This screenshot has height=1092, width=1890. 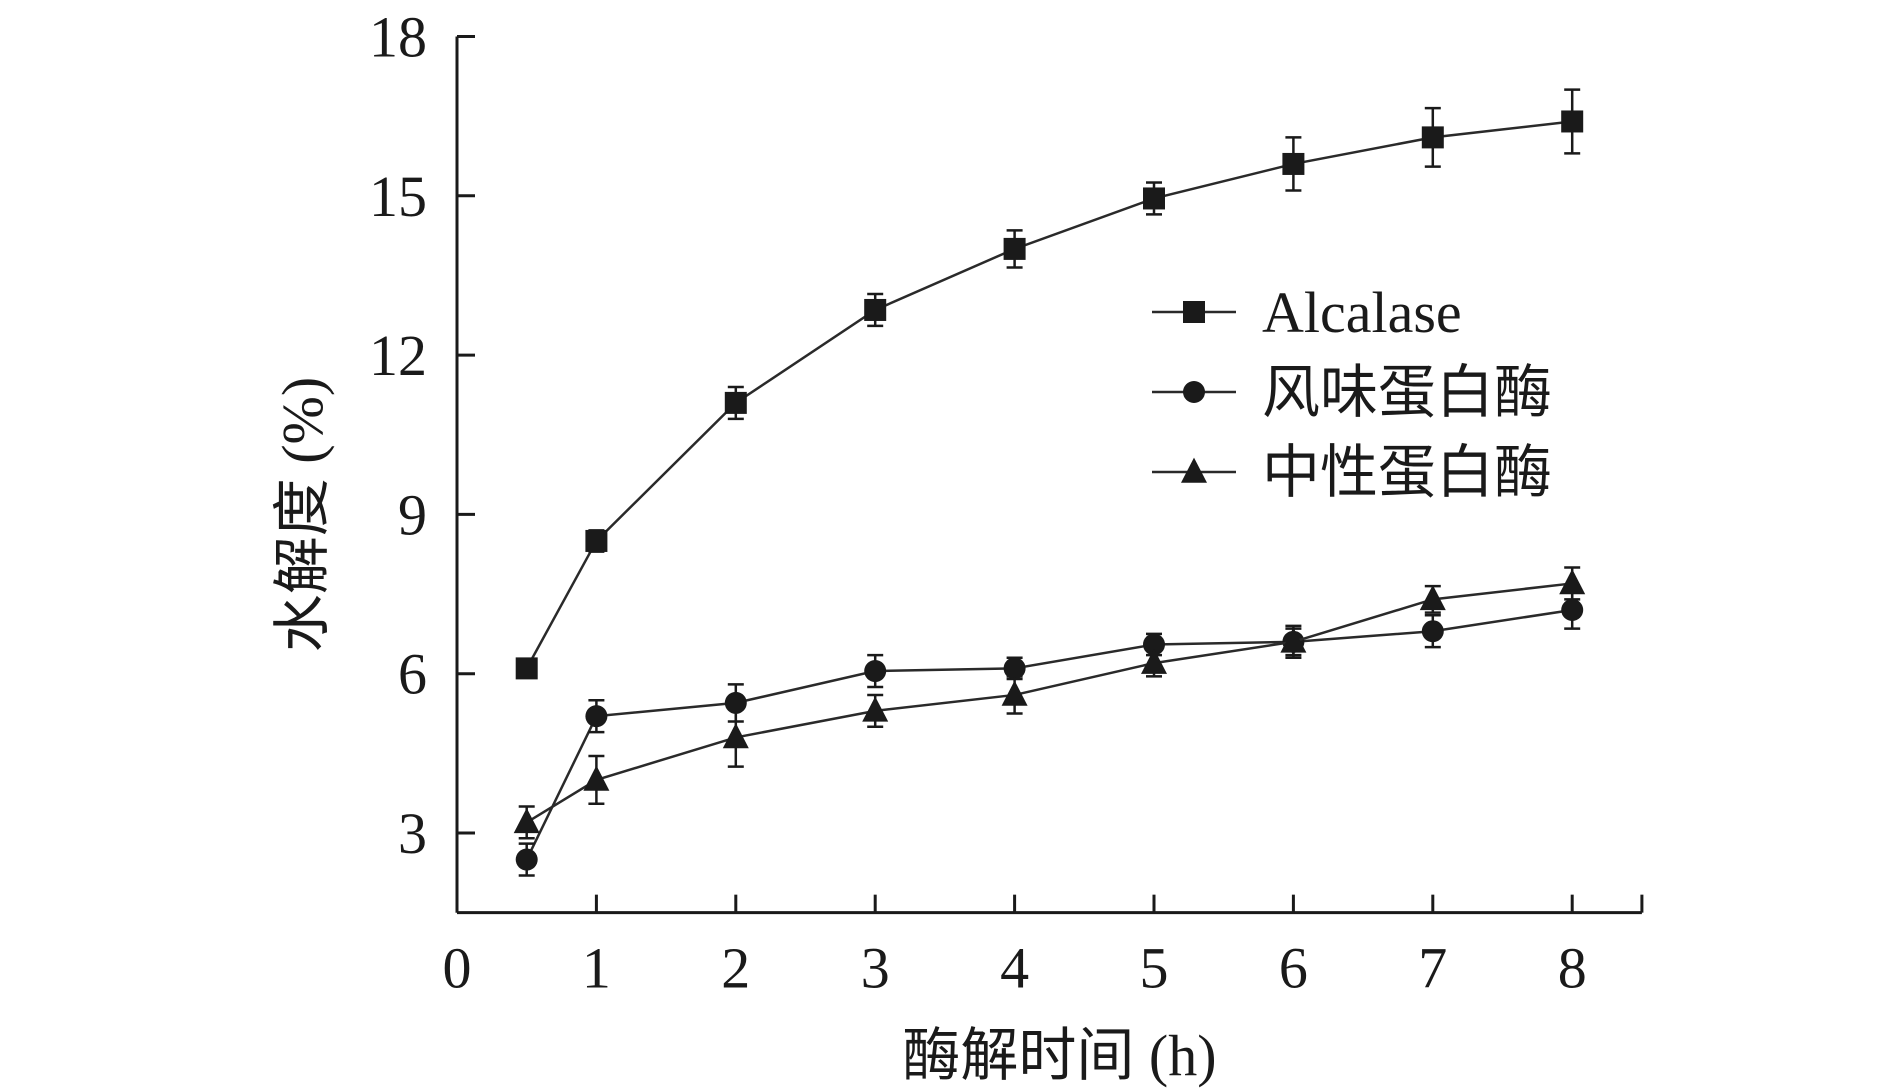 I want to click on x-tick-label: 2, so click(x=735, y=968).